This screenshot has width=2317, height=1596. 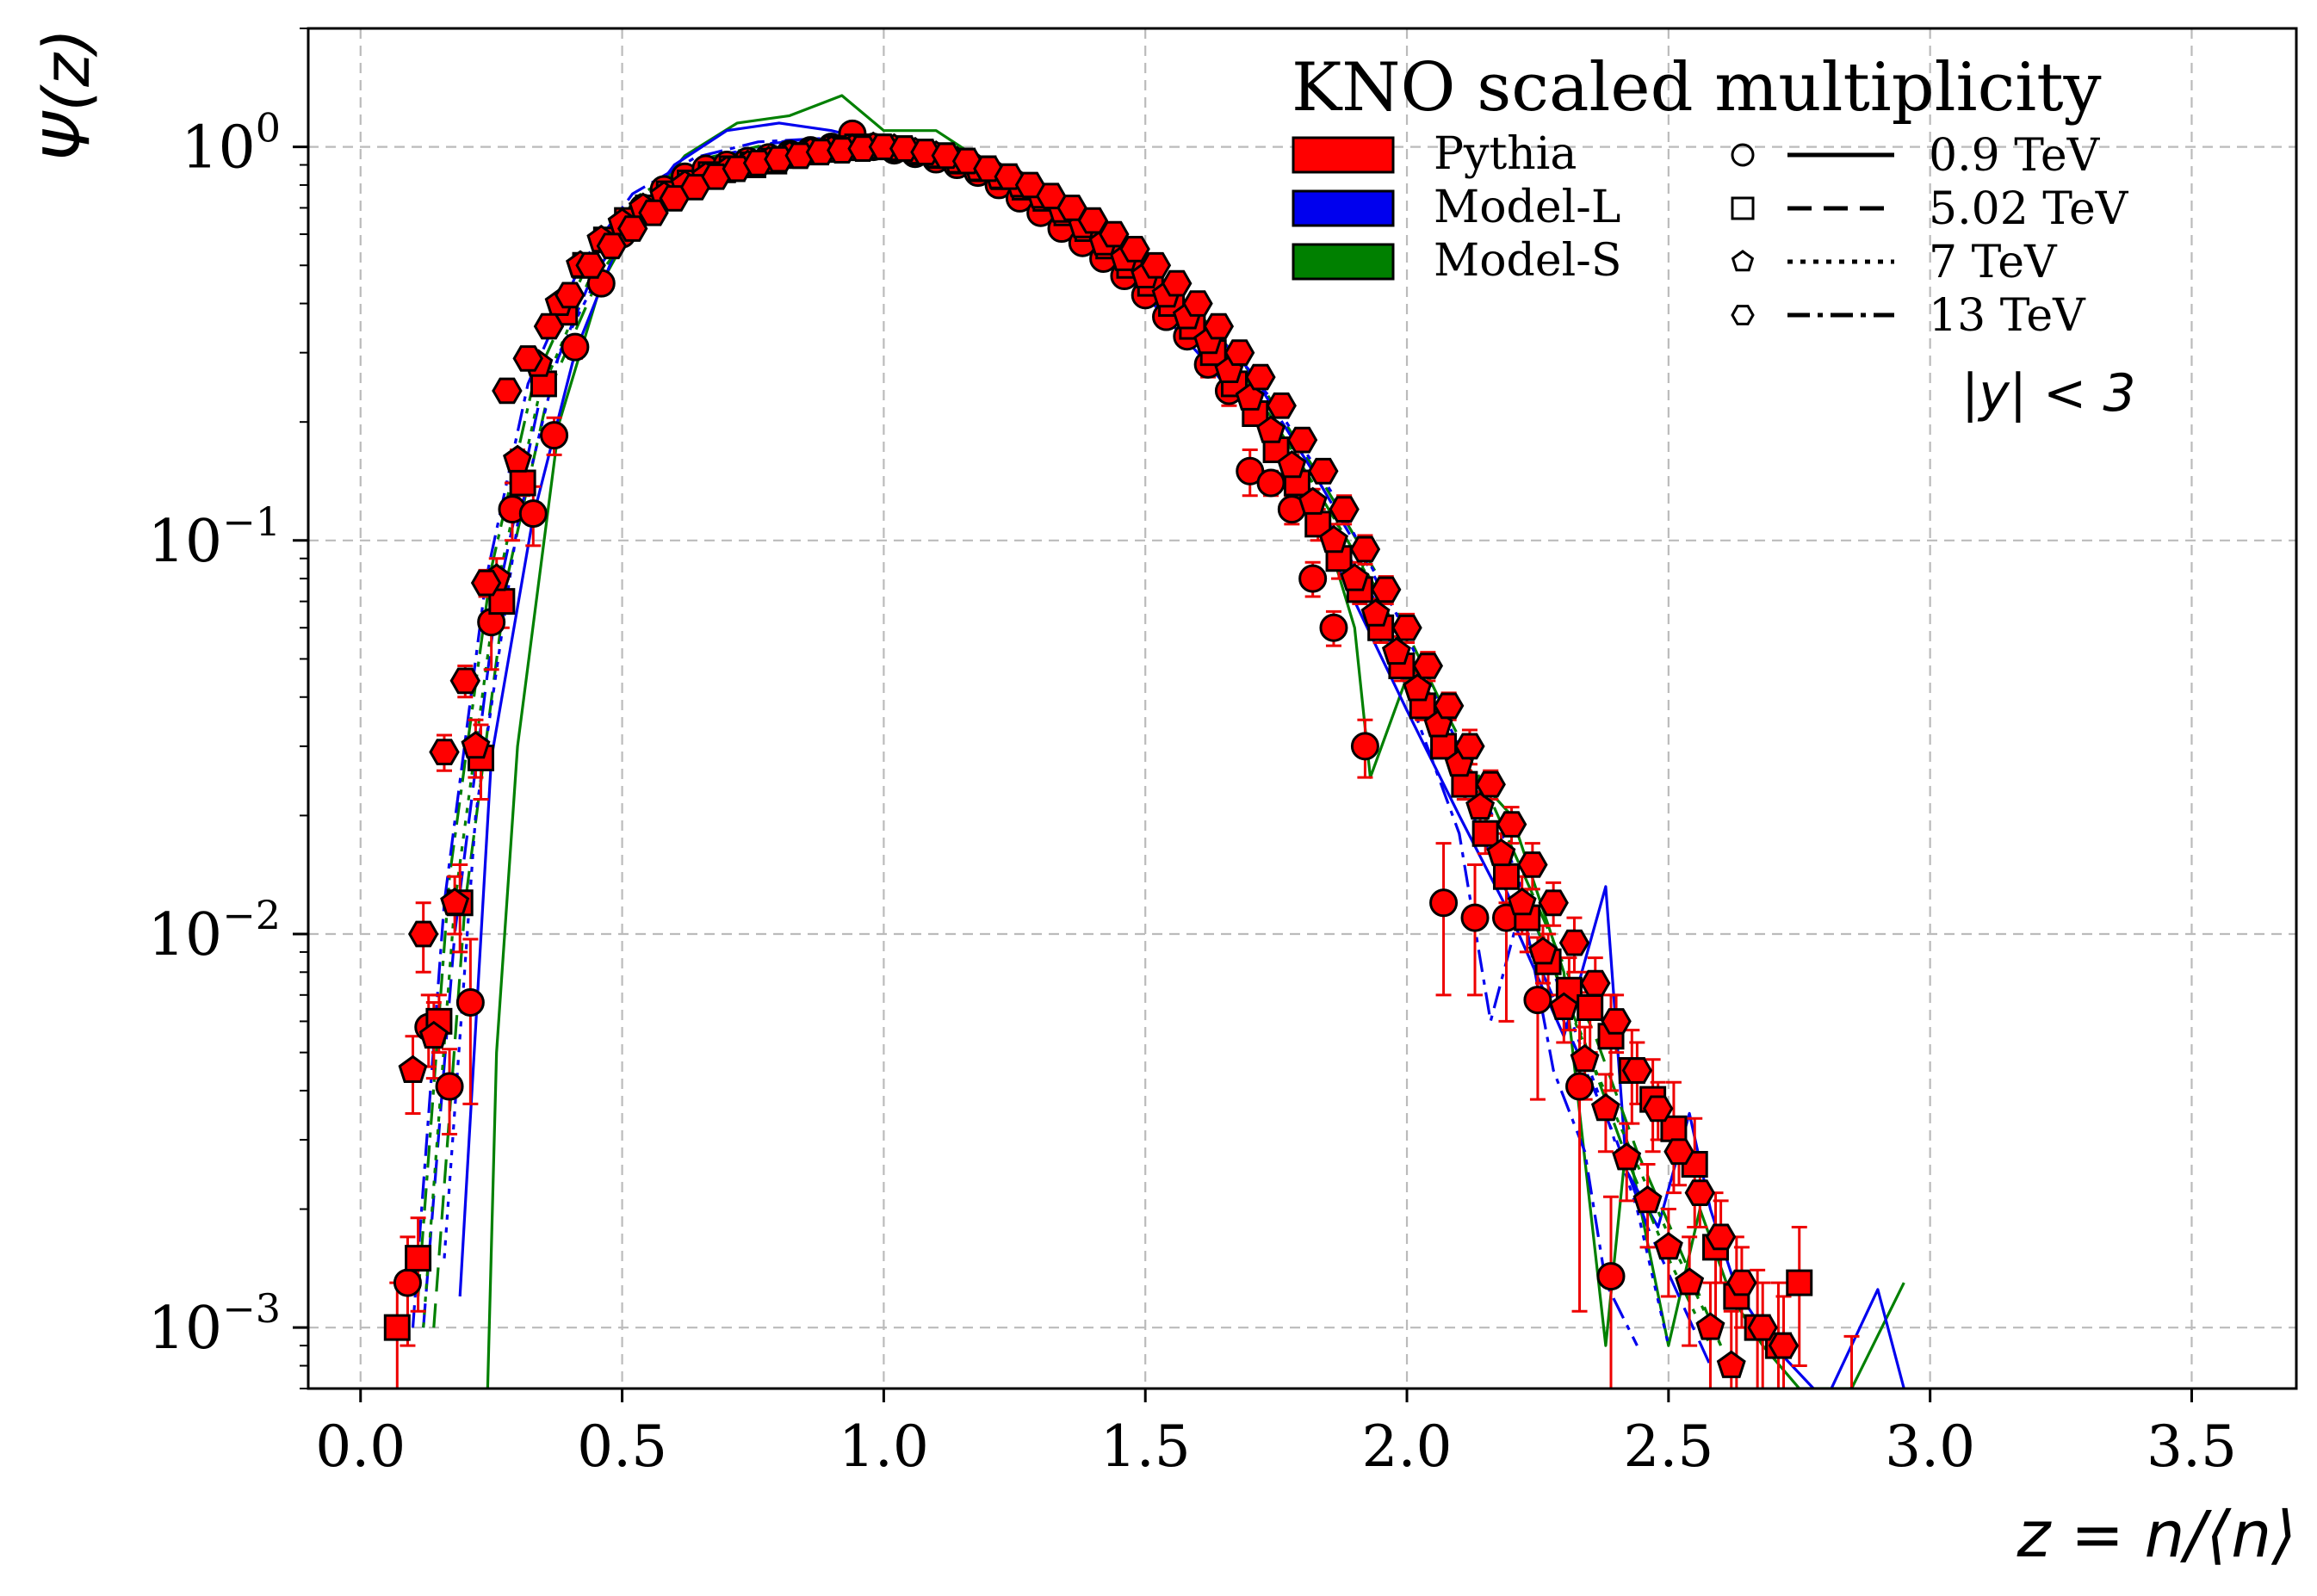 I want to click on legend-label-pythia: Pythia, so click(x=1505, y=154).